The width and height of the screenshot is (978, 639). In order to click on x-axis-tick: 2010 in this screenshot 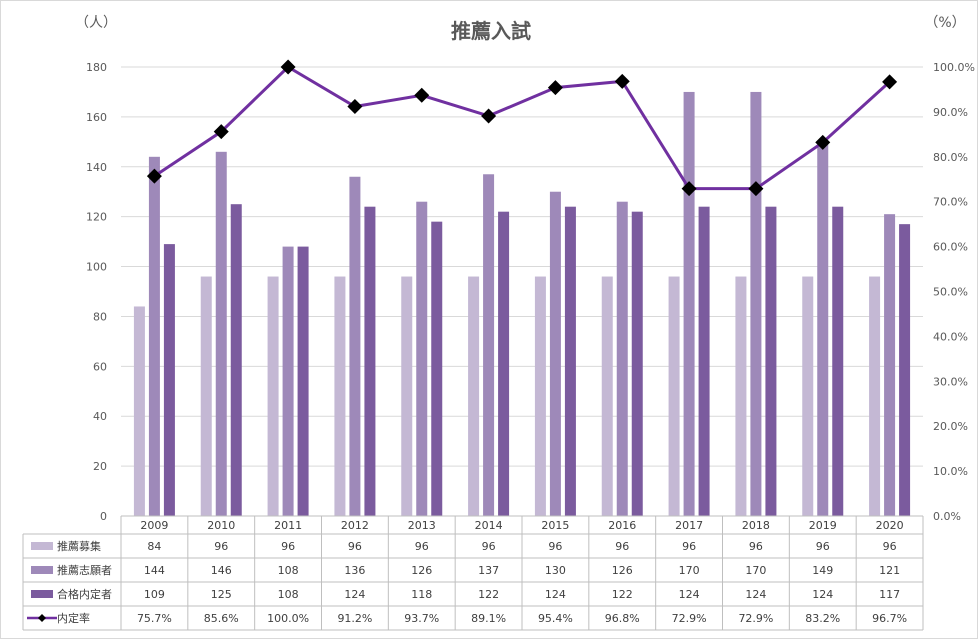, I will do `click(221, 525)`.